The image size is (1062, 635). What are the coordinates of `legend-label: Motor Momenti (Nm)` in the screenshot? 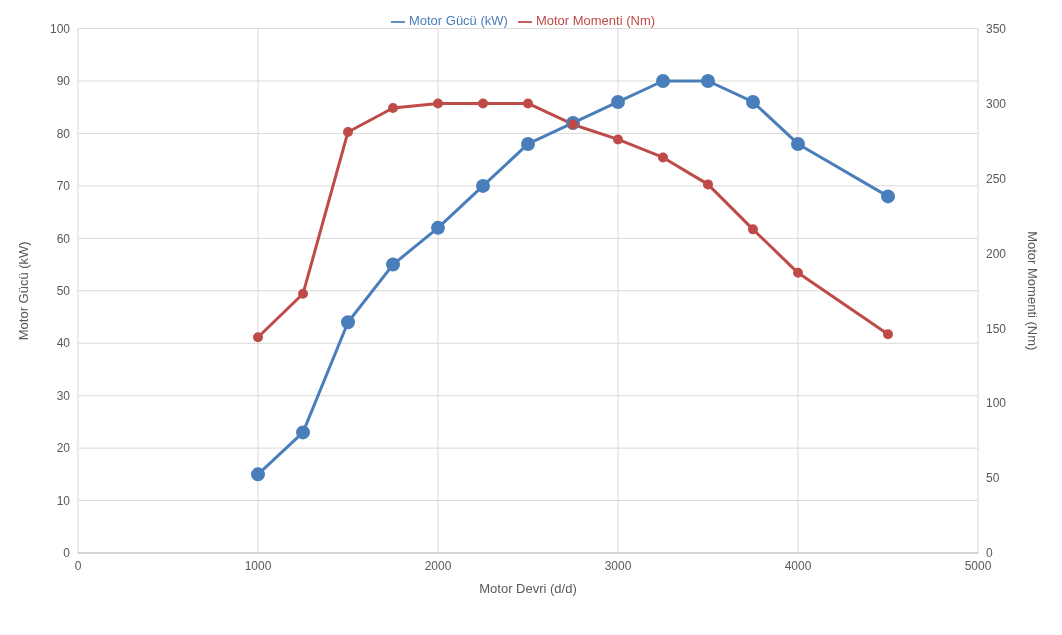 It's located at (595, 20).